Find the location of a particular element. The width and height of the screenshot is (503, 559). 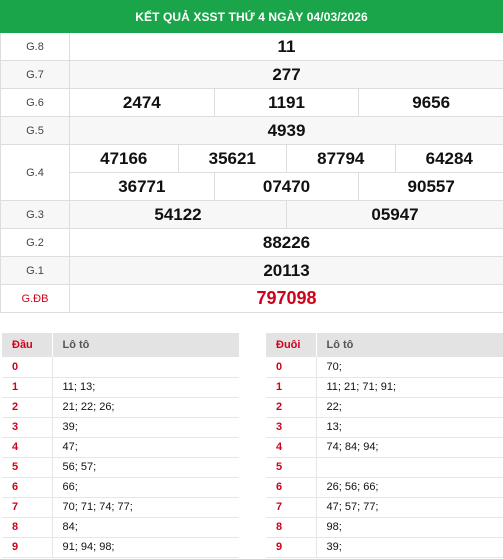

prize-row-special: G.ĐB 797098 is located at coordinates (252, 299).